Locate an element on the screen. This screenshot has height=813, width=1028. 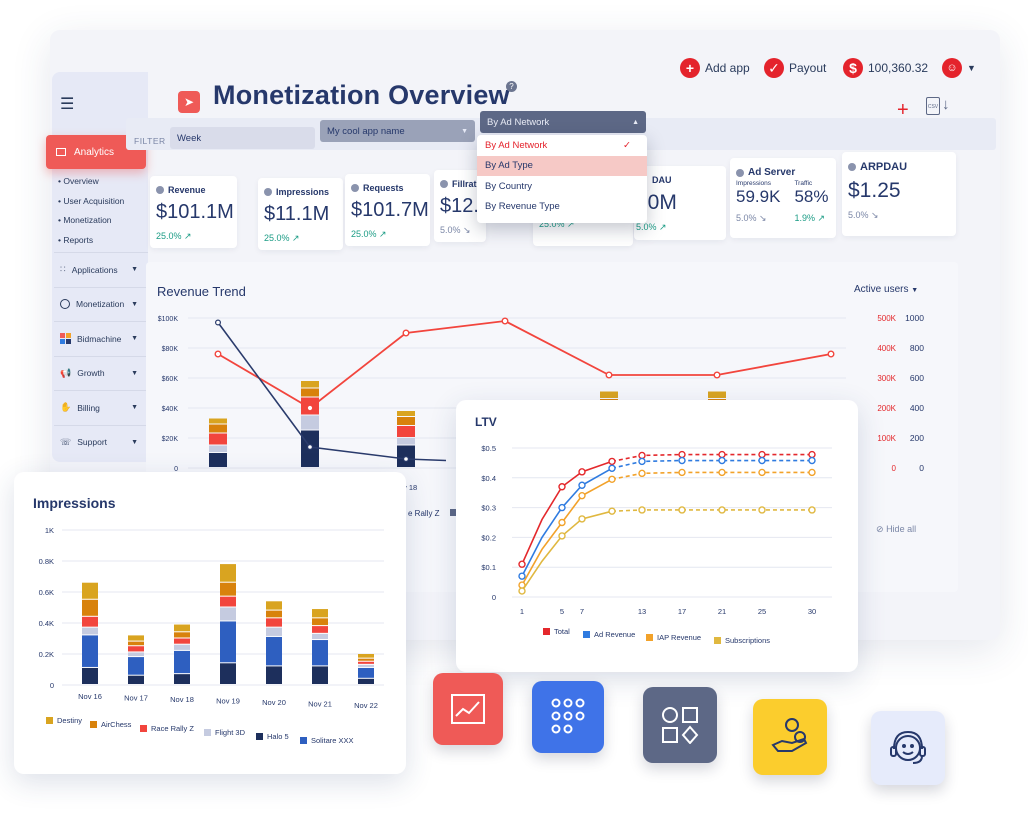
sidebar-item-label: Billing is located at coordinates (88, 407).